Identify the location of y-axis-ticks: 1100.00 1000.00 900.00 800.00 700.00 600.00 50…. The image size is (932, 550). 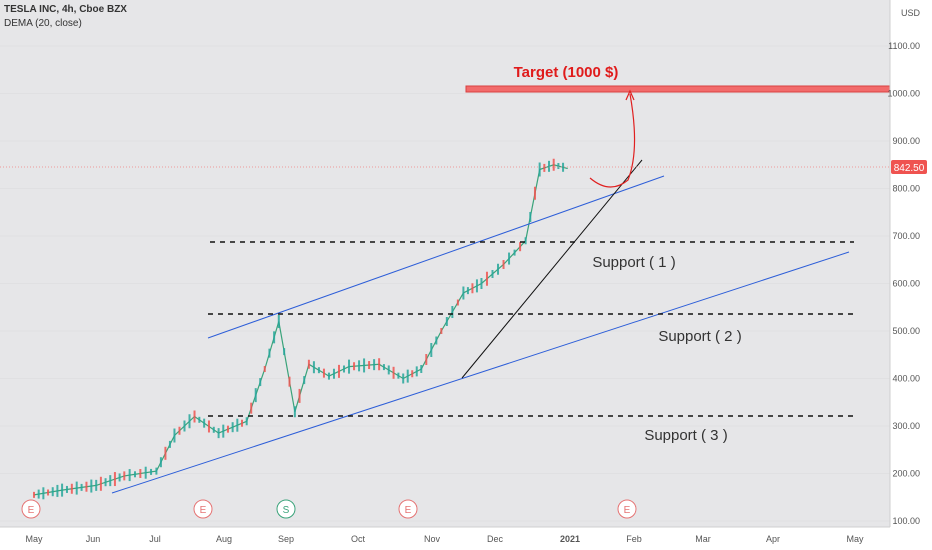
(903, 283).